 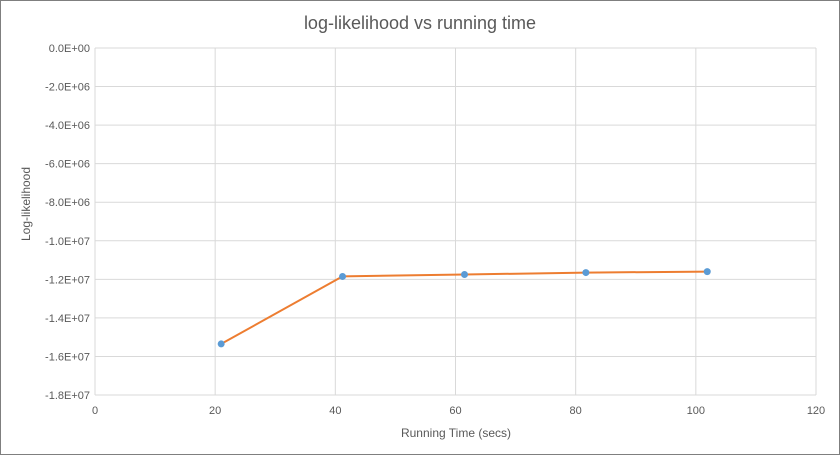 I want to click on x-tick-label: 40, so click(x=335, y=411).